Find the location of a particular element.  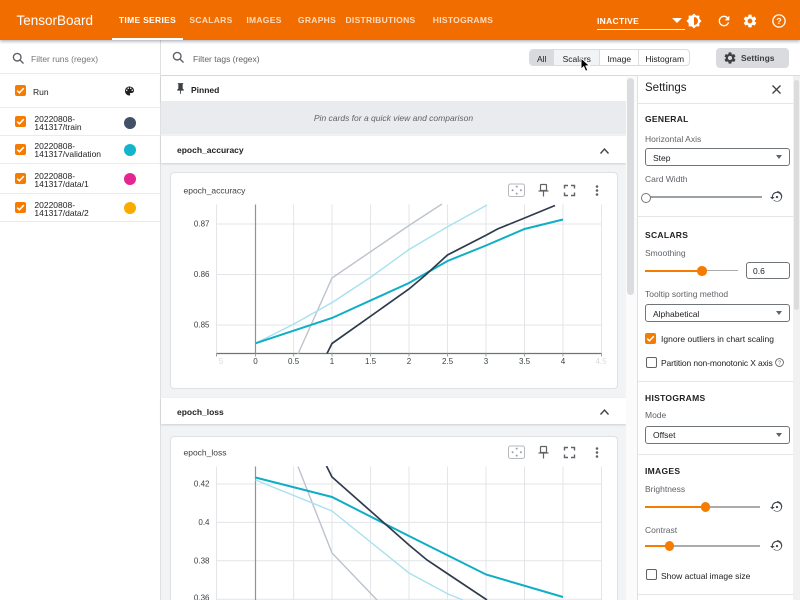

svg-text: 4.5 is located at coordinates (601, 361).